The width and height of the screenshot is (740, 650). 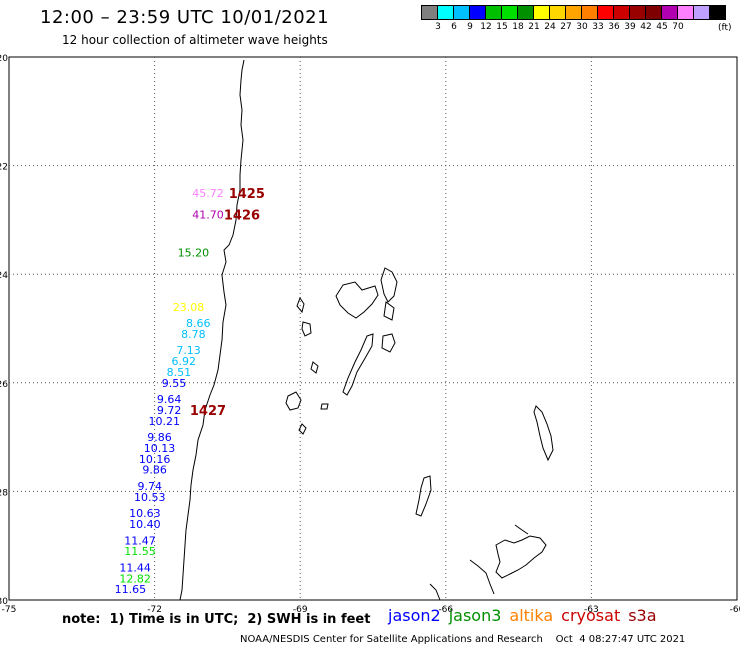 I want to click on longitude-label: -69, so click(x=300, y=610).